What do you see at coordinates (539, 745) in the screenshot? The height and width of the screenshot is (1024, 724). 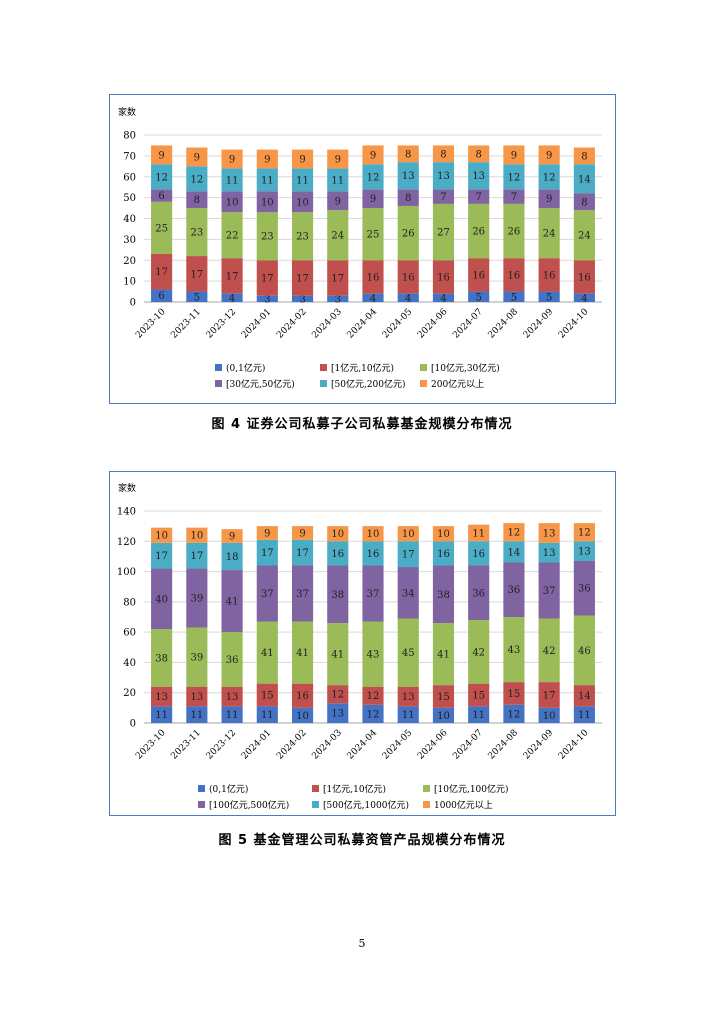 I see `chart-2-x-tick-label: 2024-09` at bounding box center [539, 745].